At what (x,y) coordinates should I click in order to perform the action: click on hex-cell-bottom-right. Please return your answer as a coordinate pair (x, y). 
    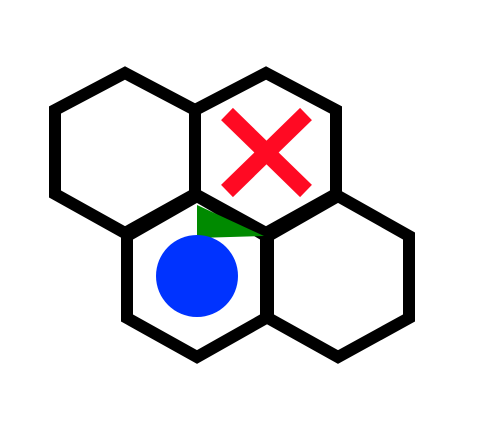
    Looking at the image, I should click on (338, 276).